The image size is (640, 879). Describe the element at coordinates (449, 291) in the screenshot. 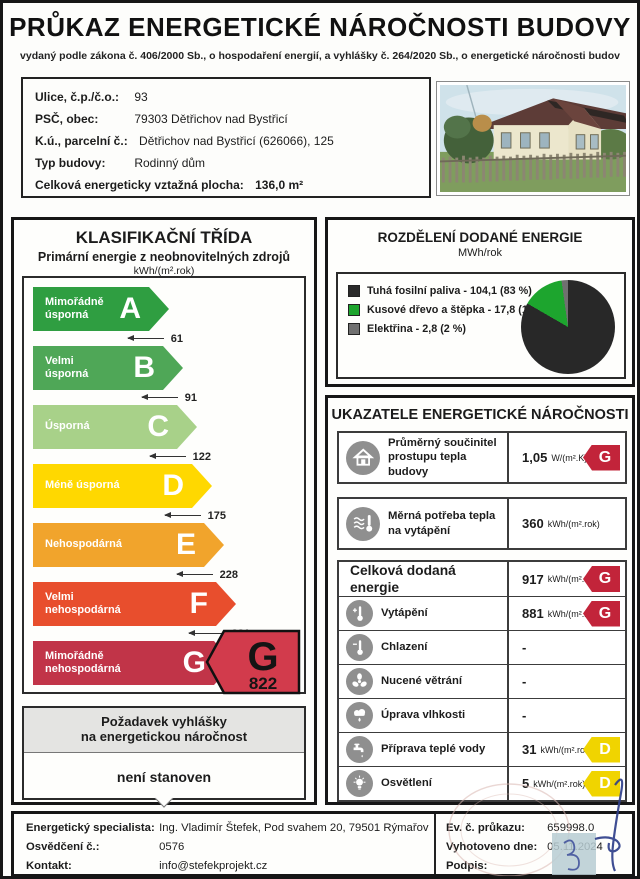

I see `legend-item: Tuhá fosilní paliva - 104,1 (83 %)` at that location.